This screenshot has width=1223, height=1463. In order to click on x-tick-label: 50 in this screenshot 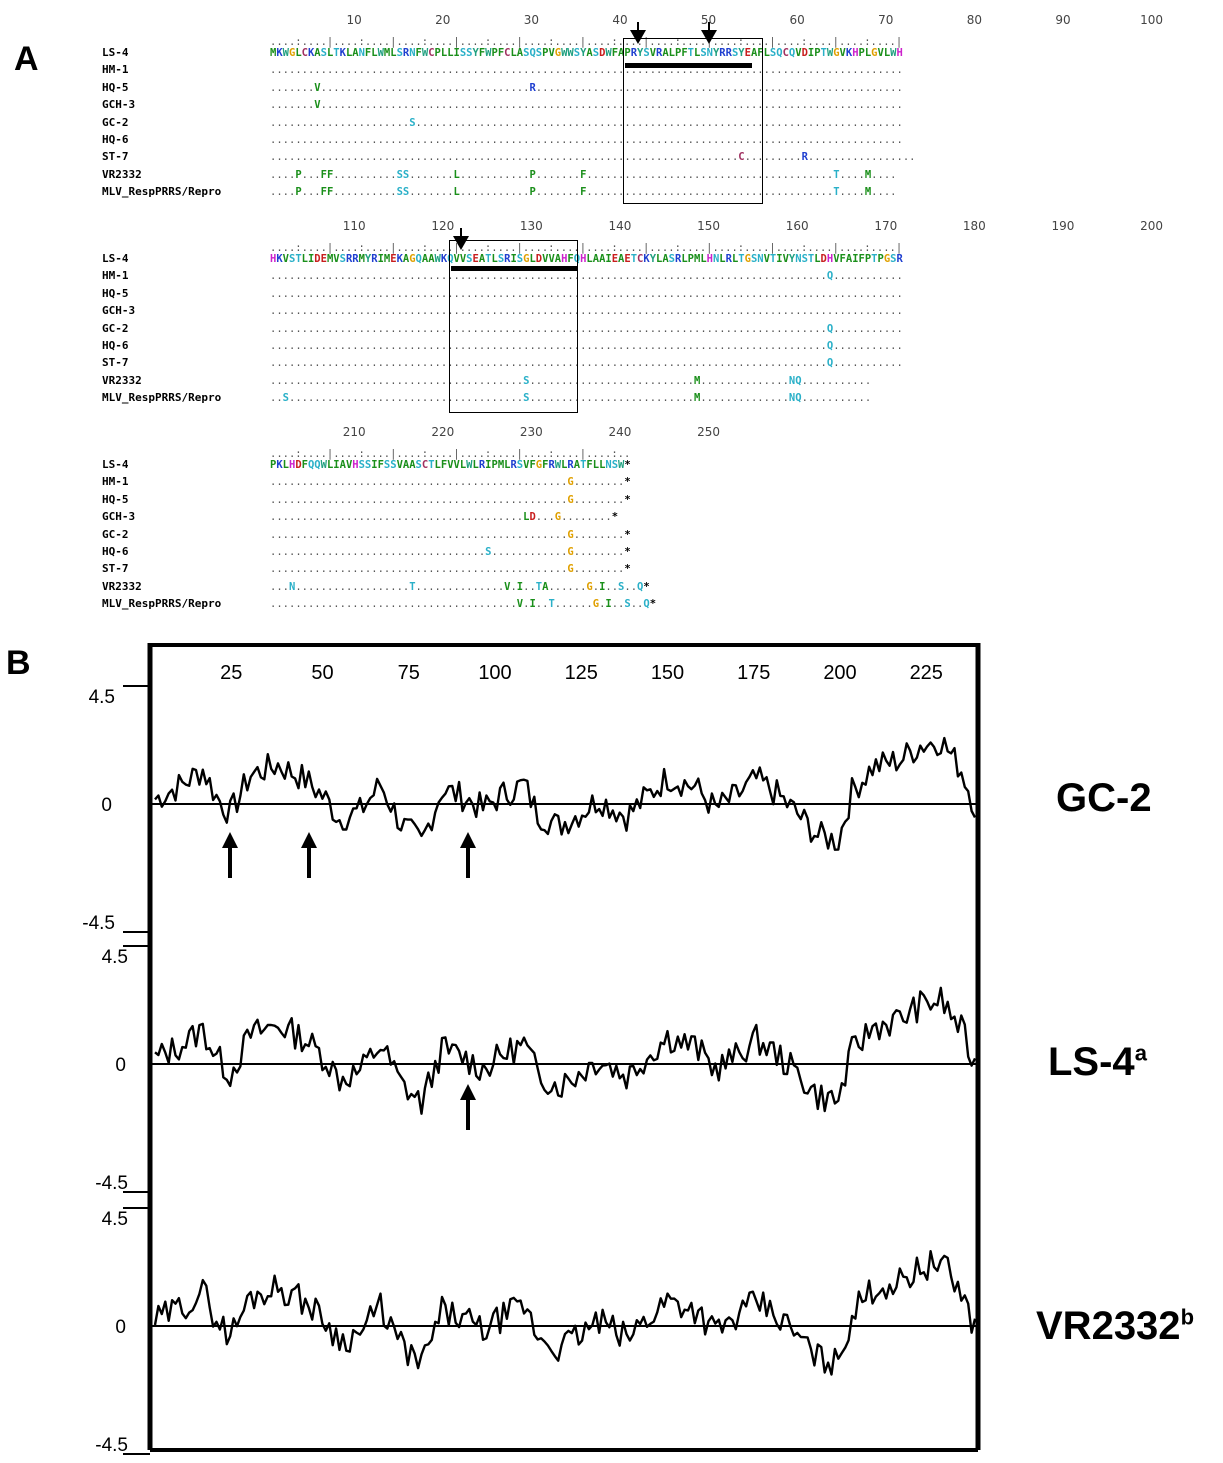, I will do `click(322, 673)`.